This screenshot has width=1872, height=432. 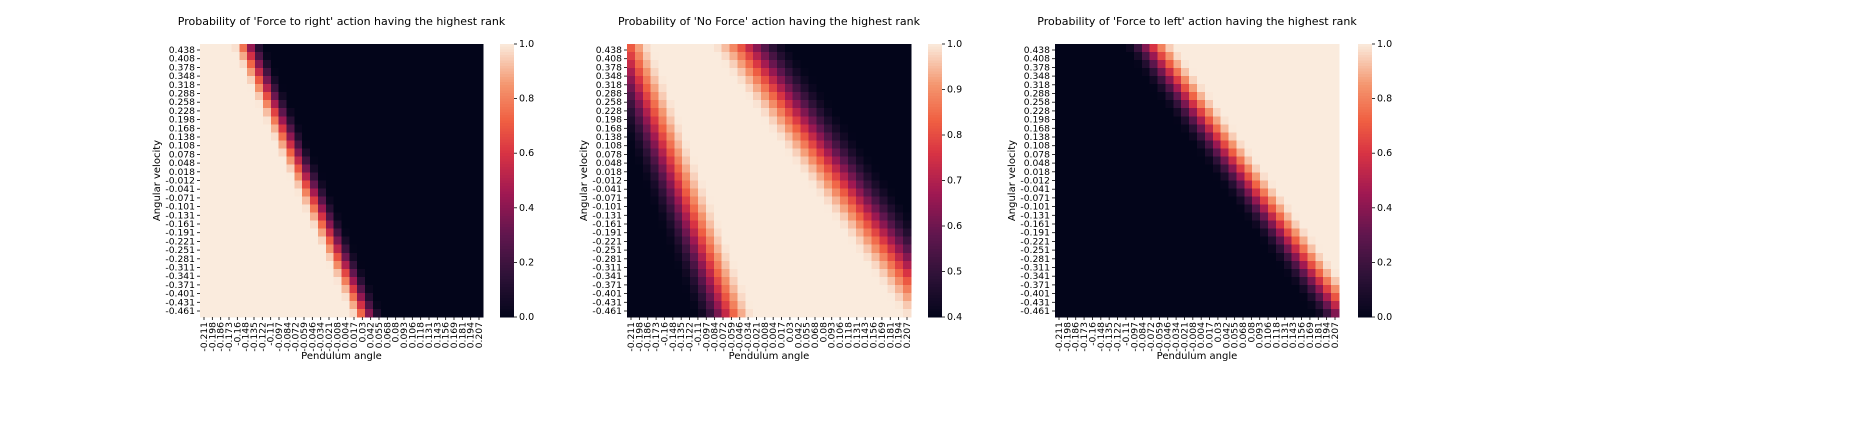 I want to click on y-axis-label: Angular velocity, so click(x=157, y=180).